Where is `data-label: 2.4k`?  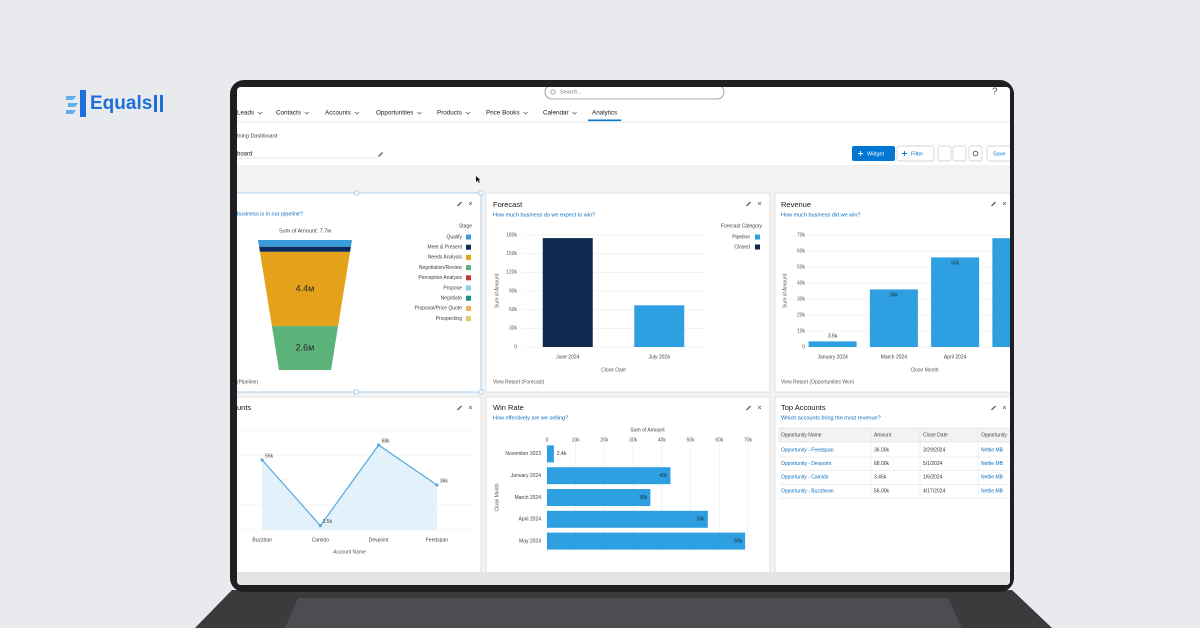
data-label: 2.4k is located at coordinates (562, 454).